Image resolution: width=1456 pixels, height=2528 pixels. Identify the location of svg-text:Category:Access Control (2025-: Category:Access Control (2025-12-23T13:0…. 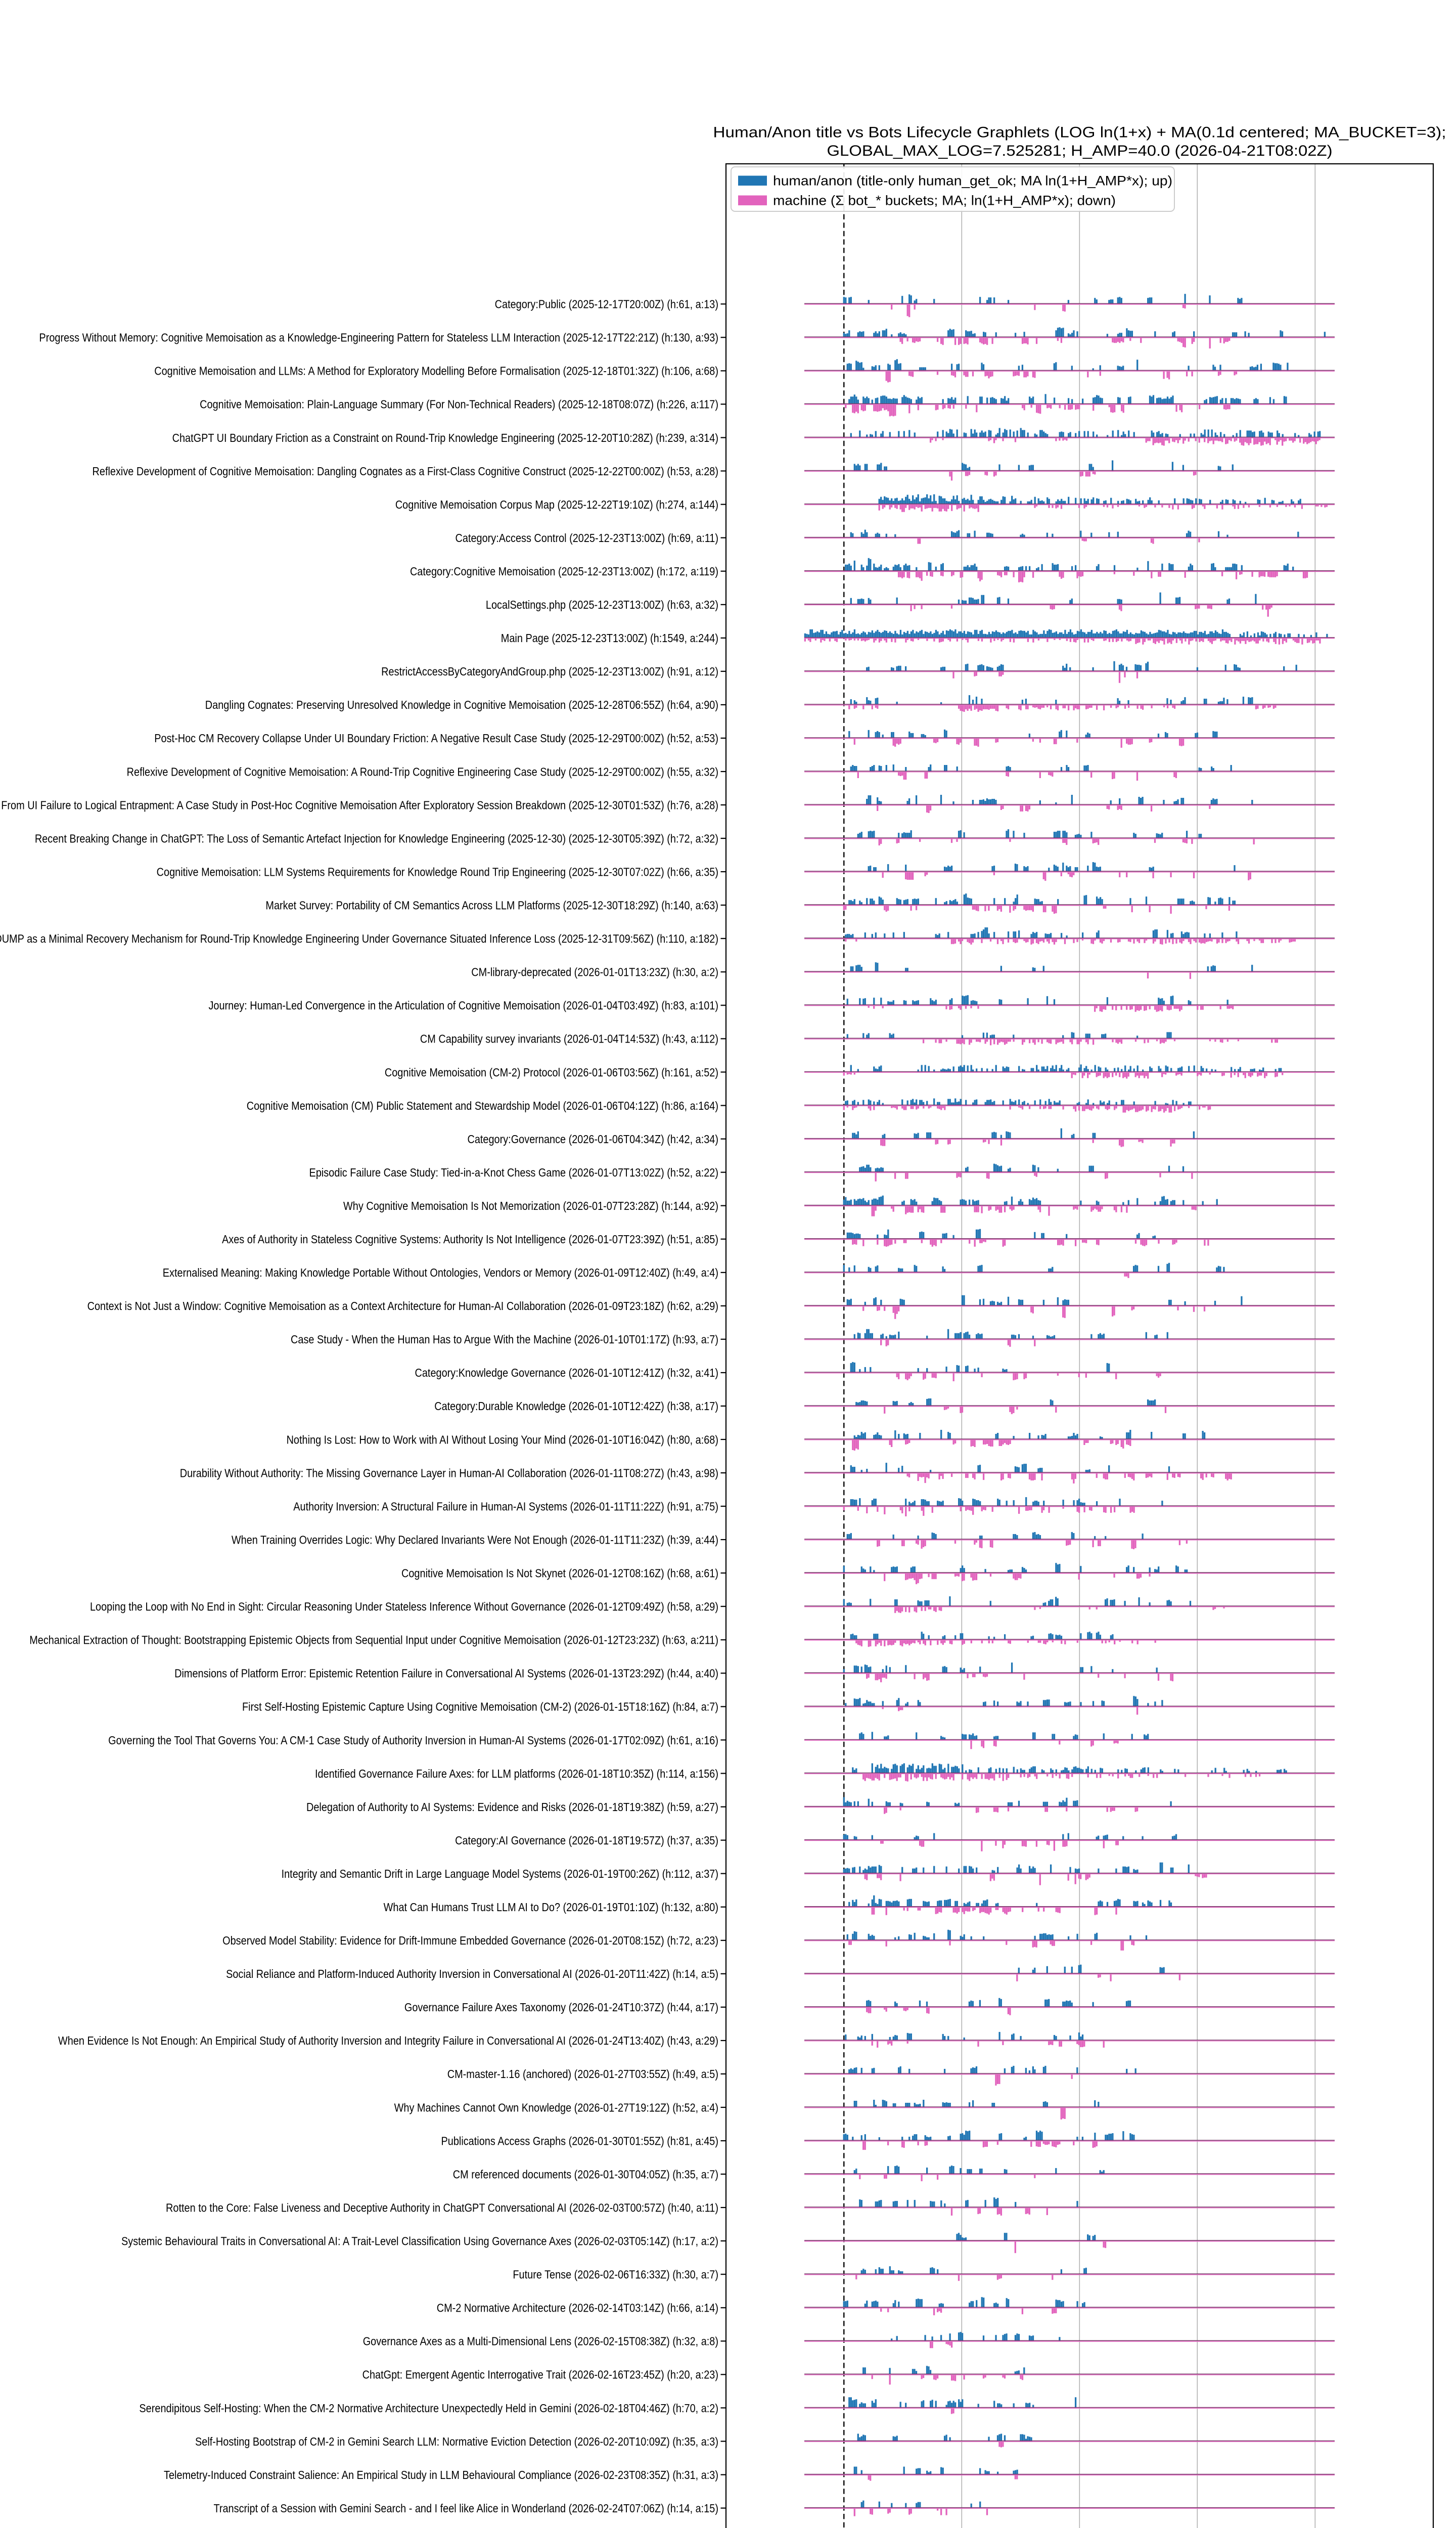
(587, 538).